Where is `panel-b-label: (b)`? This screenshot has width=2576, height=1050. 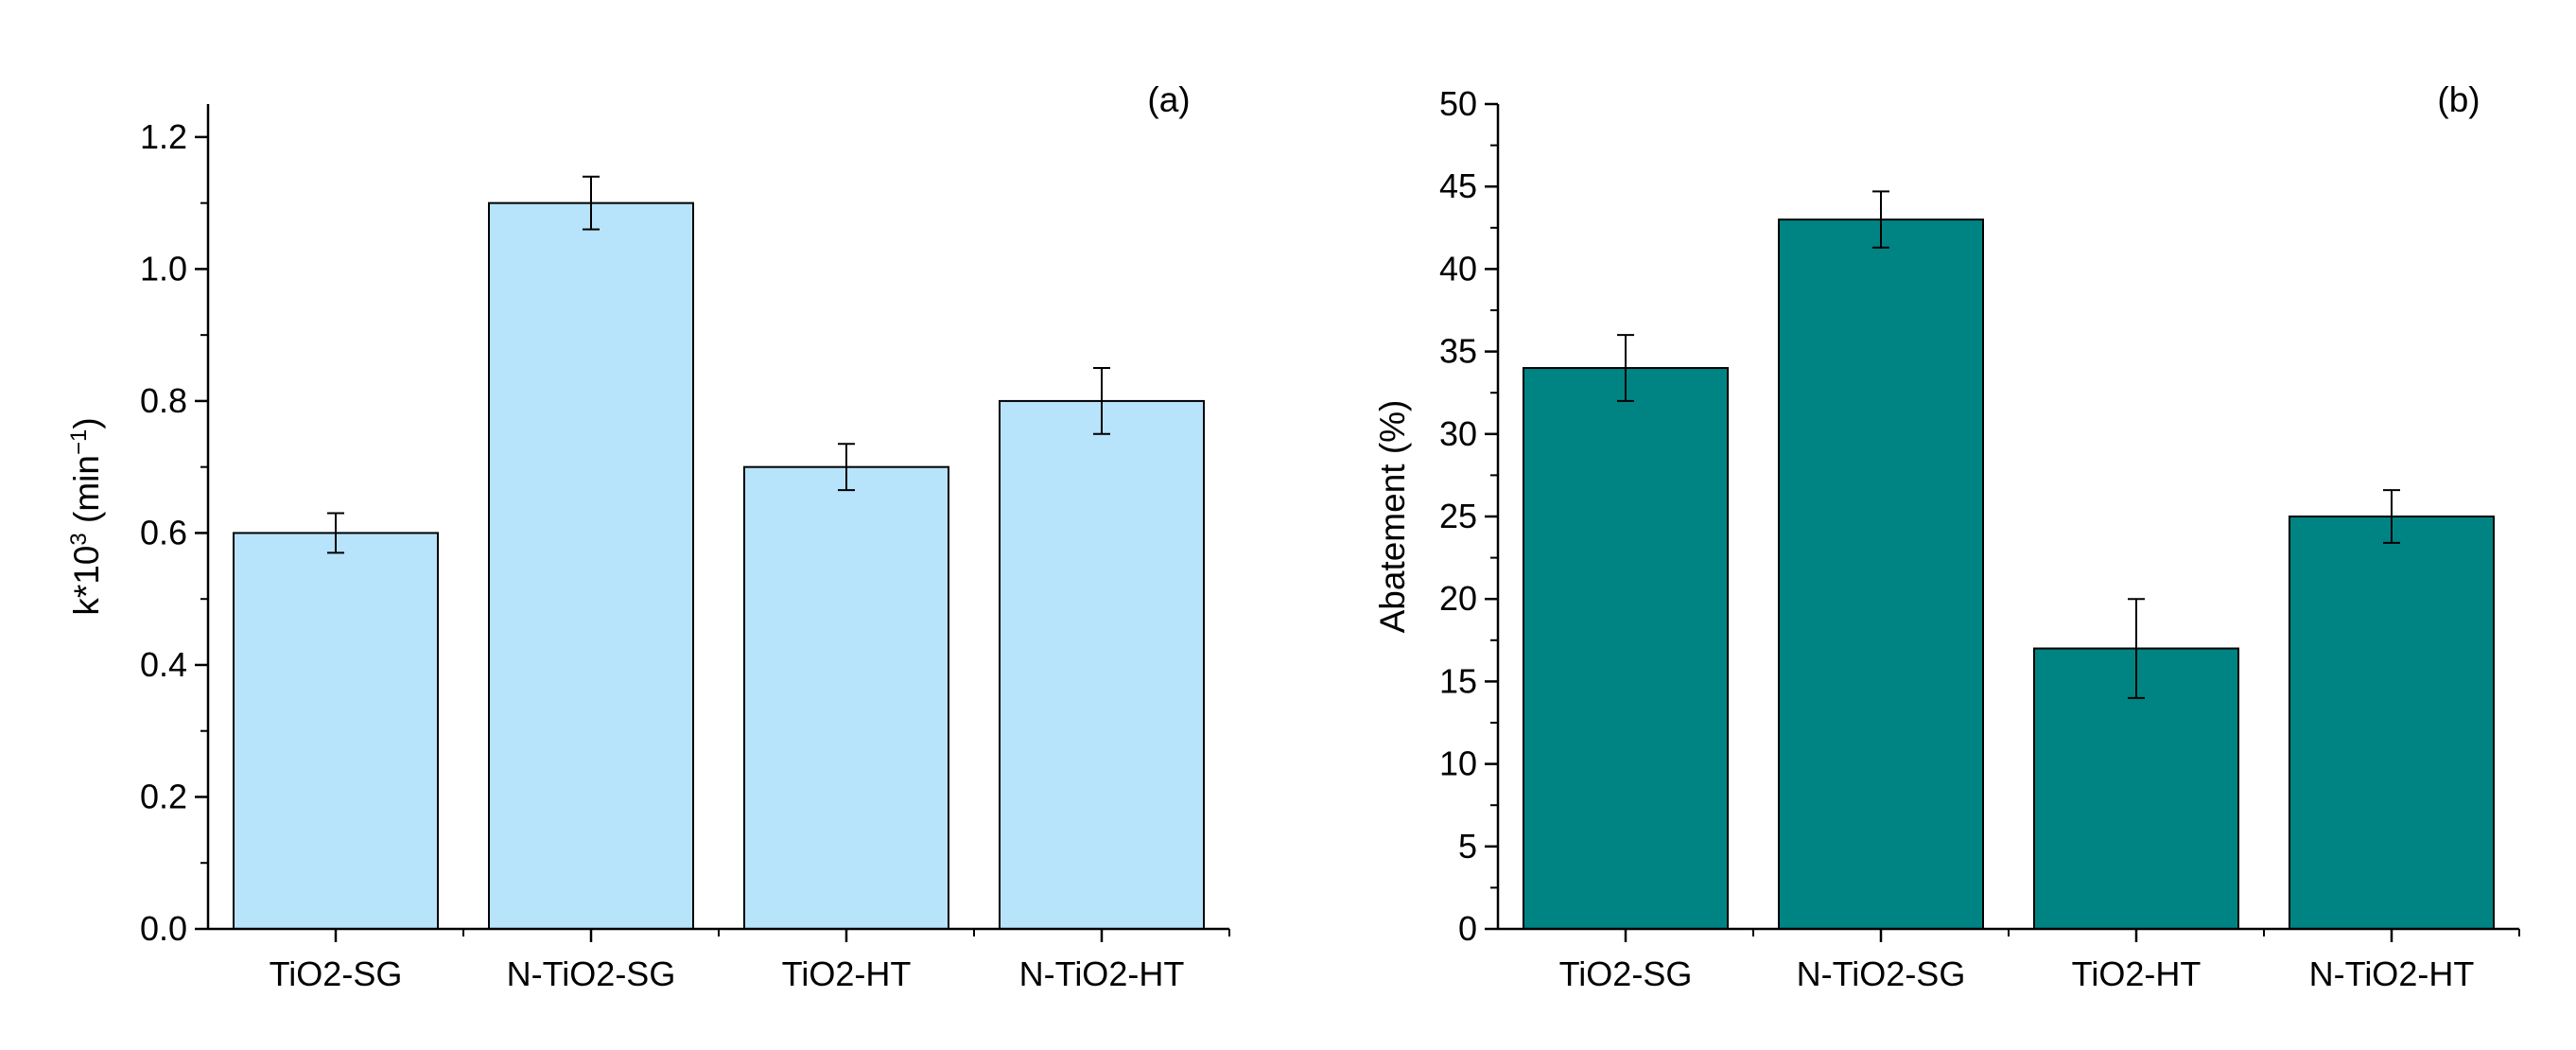 panel-b-label: (b) is located at coordinates (2458, 99).